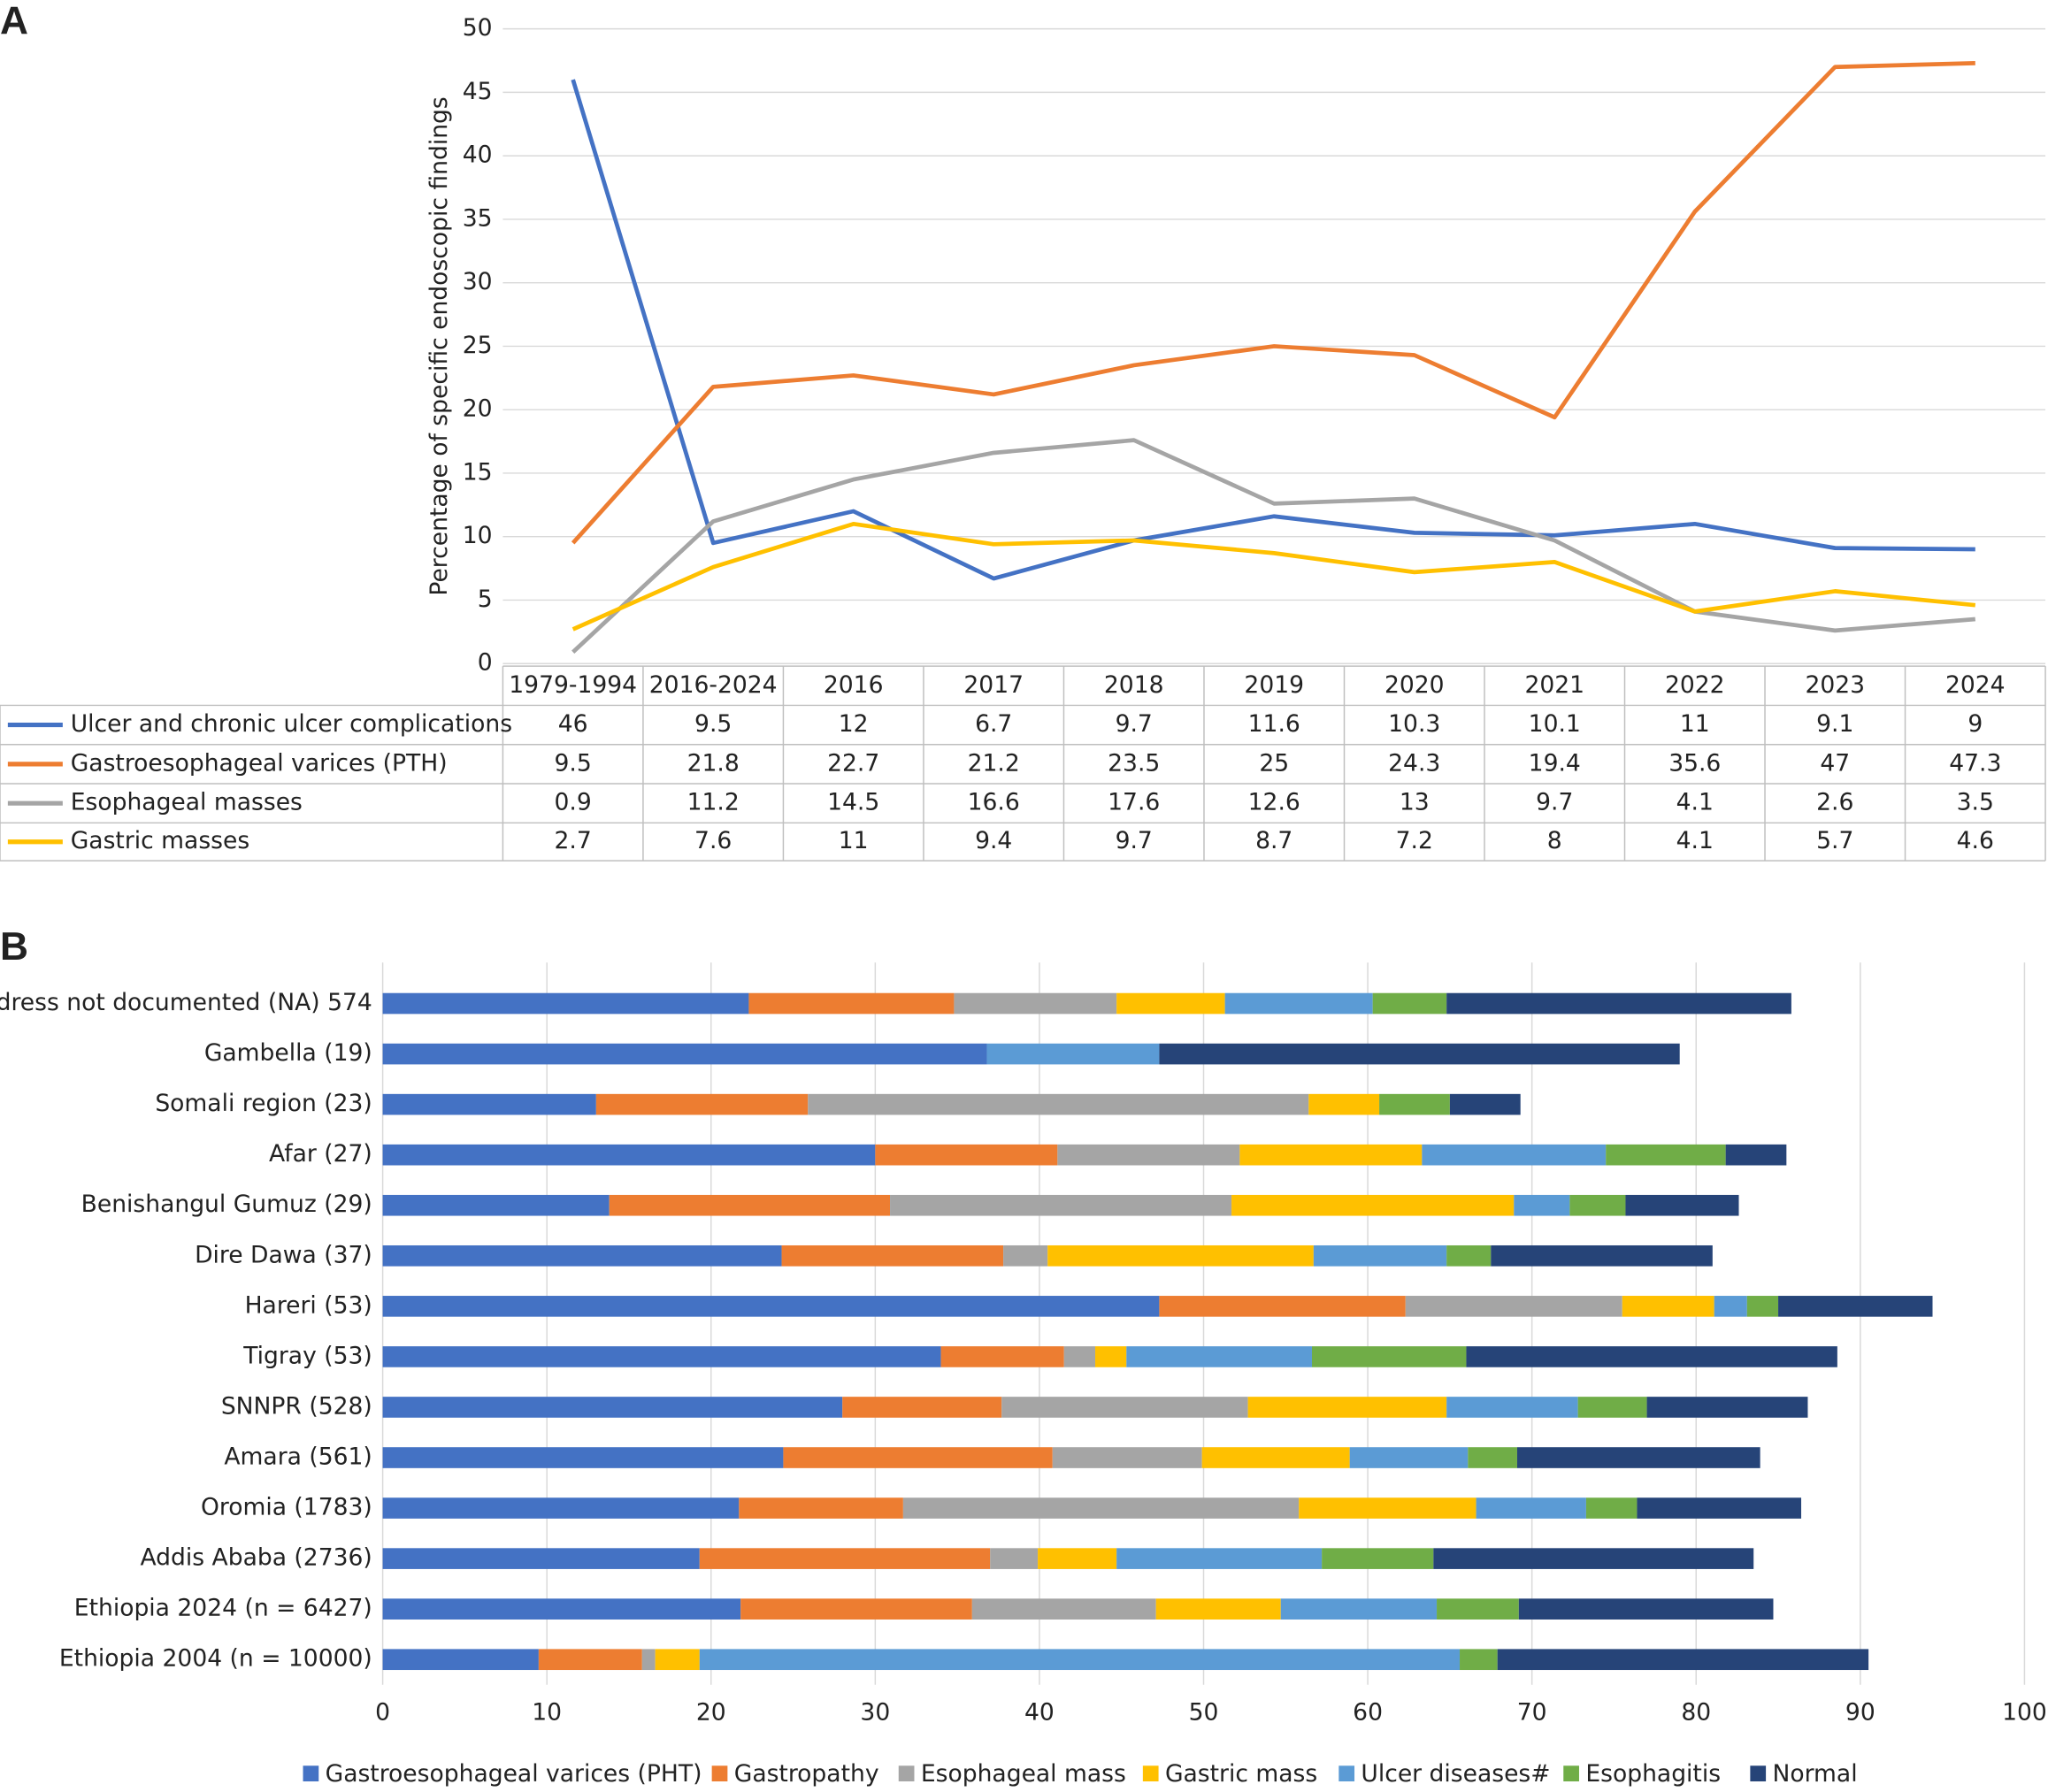 The image size is (2048, 1792). Describe the element at coordinates (298, 1458) in the screenshot. I see `y-tick-label: Amara (561)` at that location.